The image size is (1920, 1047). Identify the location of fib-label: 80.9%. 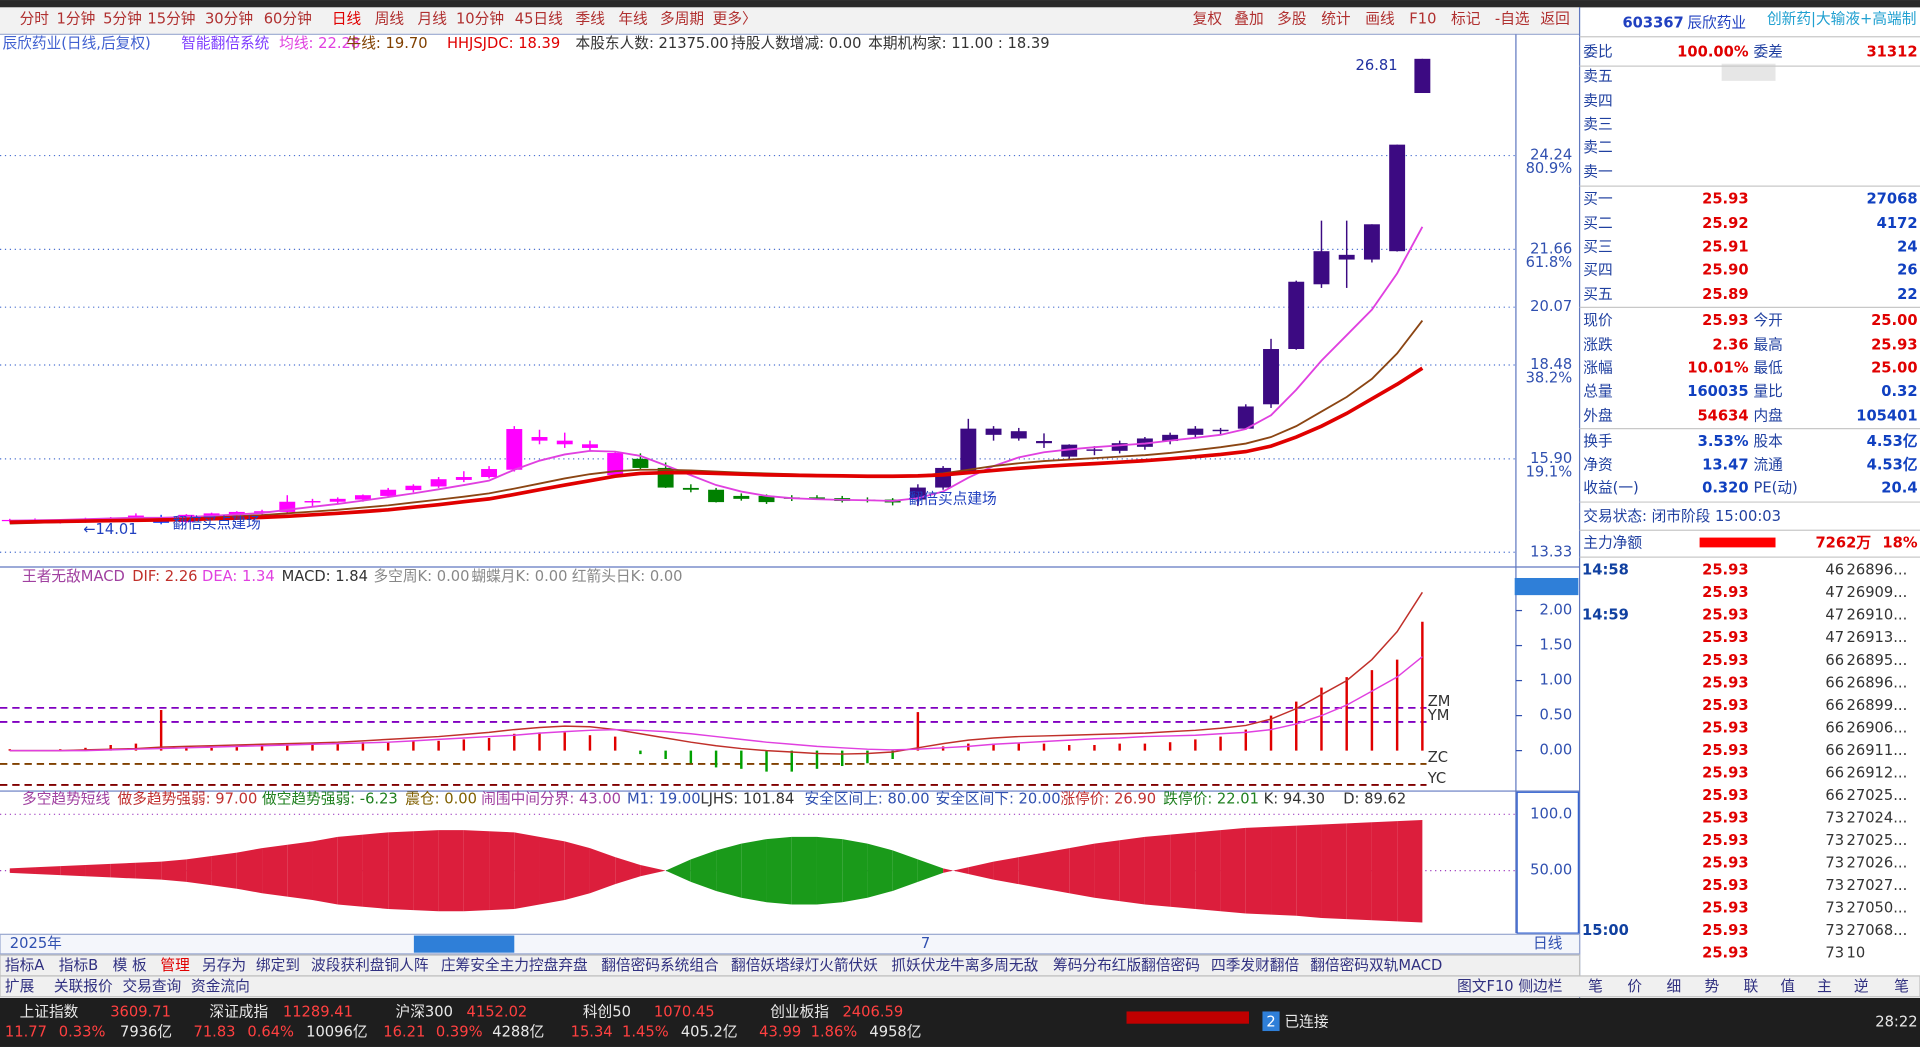
(1549, 168).